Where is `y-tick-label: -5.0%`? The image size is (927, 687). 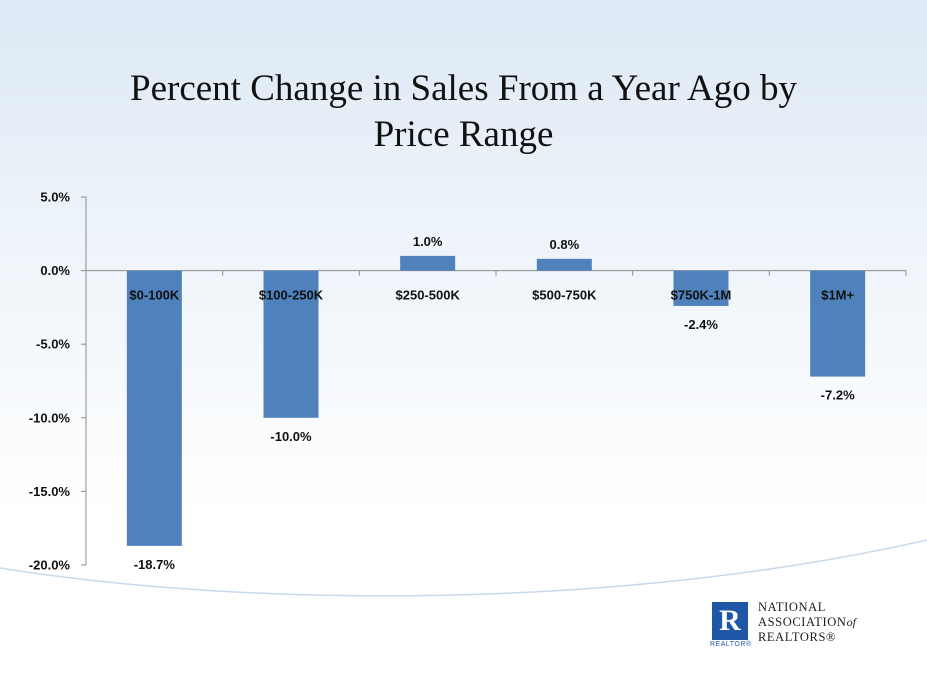 y-tick-label: -5.0% is located at coordinates (53, 344).